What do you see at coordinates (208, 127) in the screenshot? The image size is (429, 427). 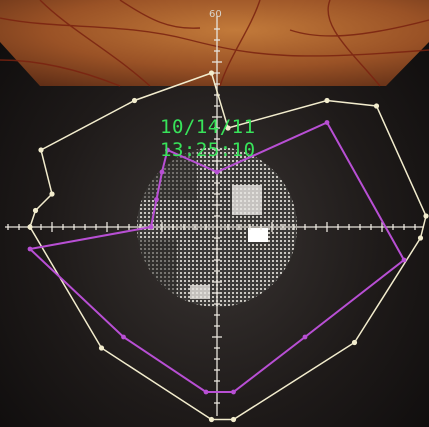 I see `capture-date: 10/14/11` at bounding box center [208, 127].